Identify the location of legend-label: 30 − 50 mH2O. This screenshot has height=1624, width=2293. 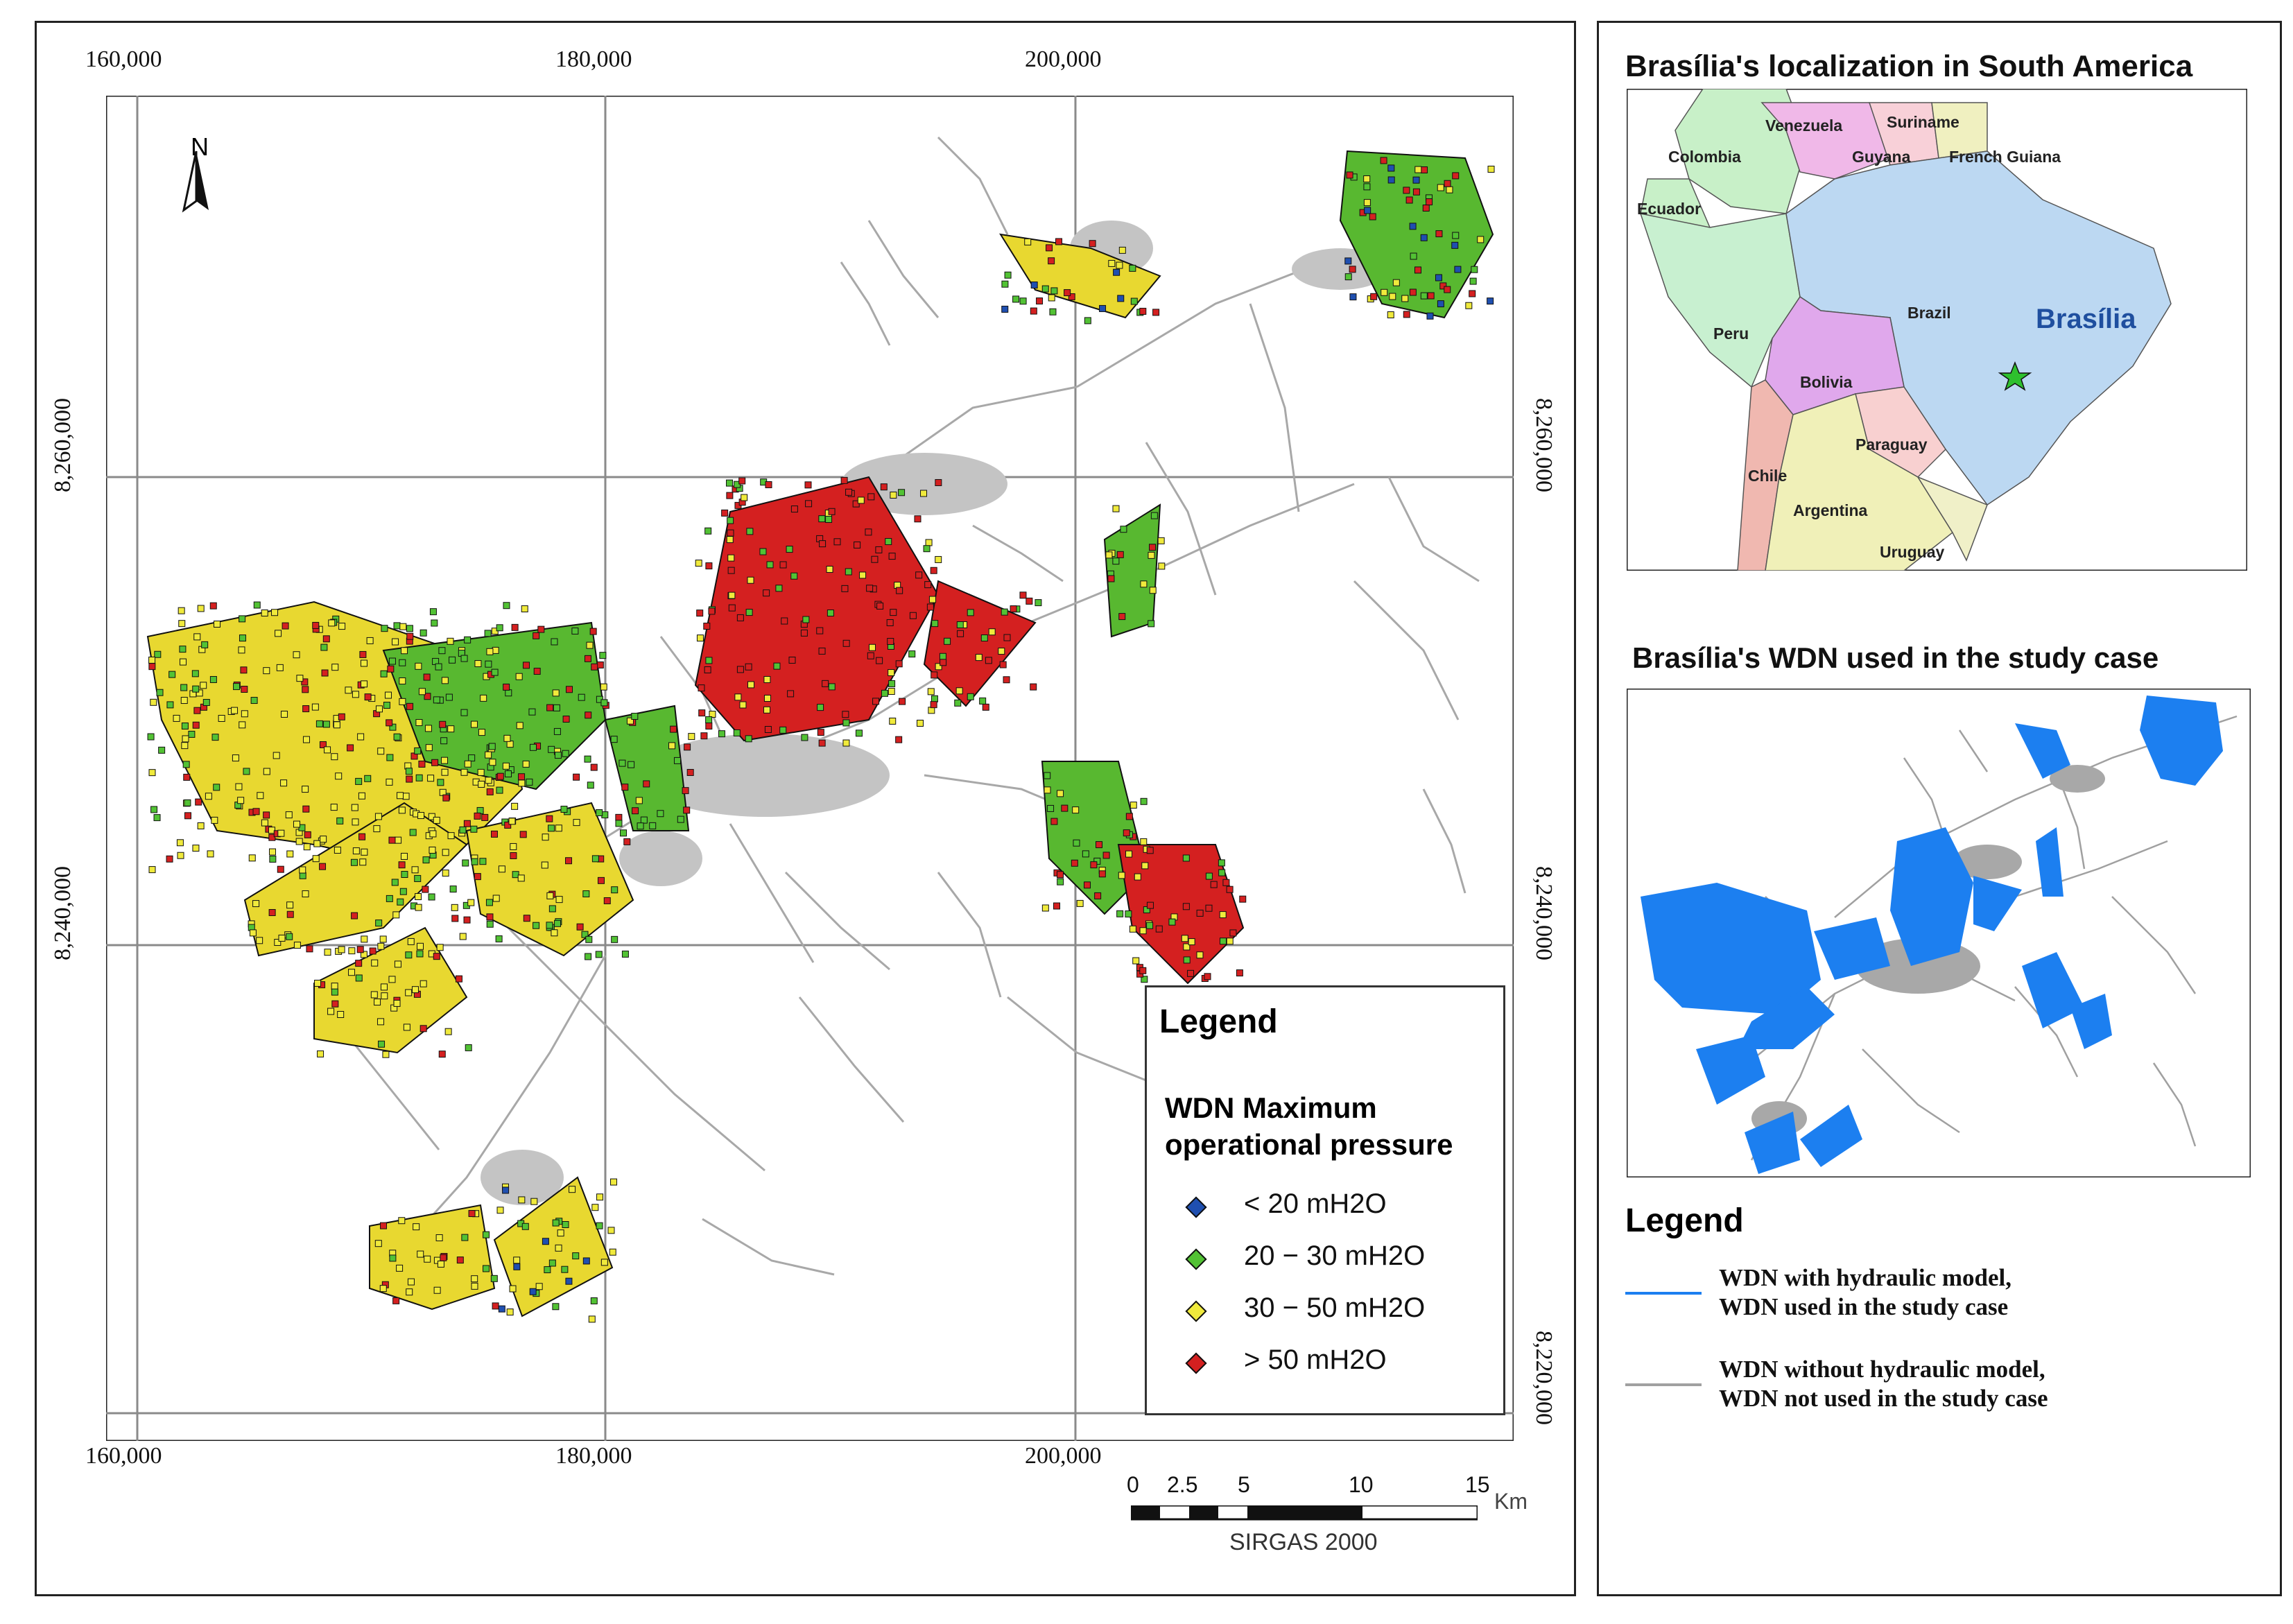
(1335, 1308).